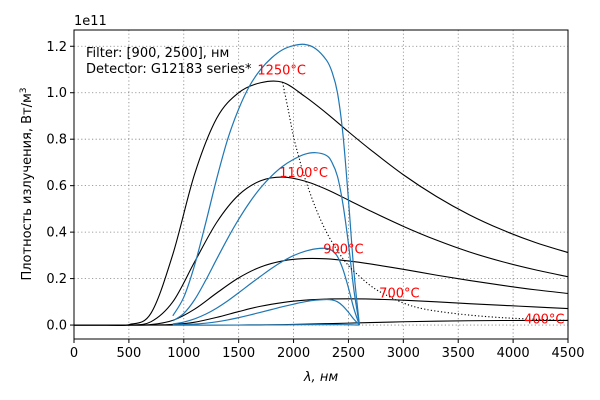 This screenshot has height=400, width=600. What do you see at coordinates (169, 69) in the screenshot?
I see `detector-note: Detector: G12183 series*` at bounding box center [169, 69].